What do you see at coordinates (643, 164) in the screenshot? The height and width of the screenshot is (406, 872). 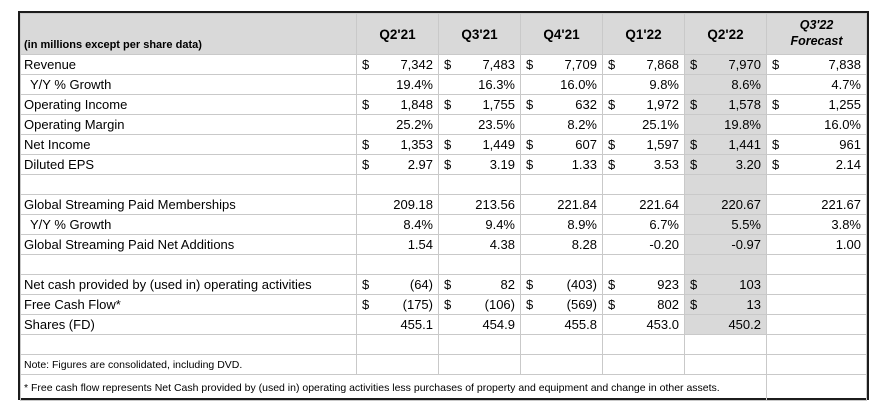 I see `data-cell: $3.53` at bounding box center [643, 164].